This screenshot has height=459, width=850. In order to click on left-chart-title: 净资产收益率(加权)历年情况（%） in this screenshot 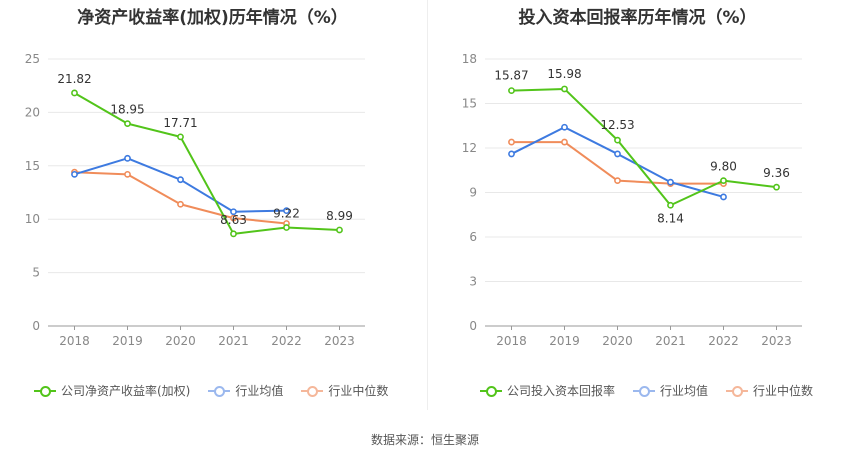, I will do `click(212, 18)`.